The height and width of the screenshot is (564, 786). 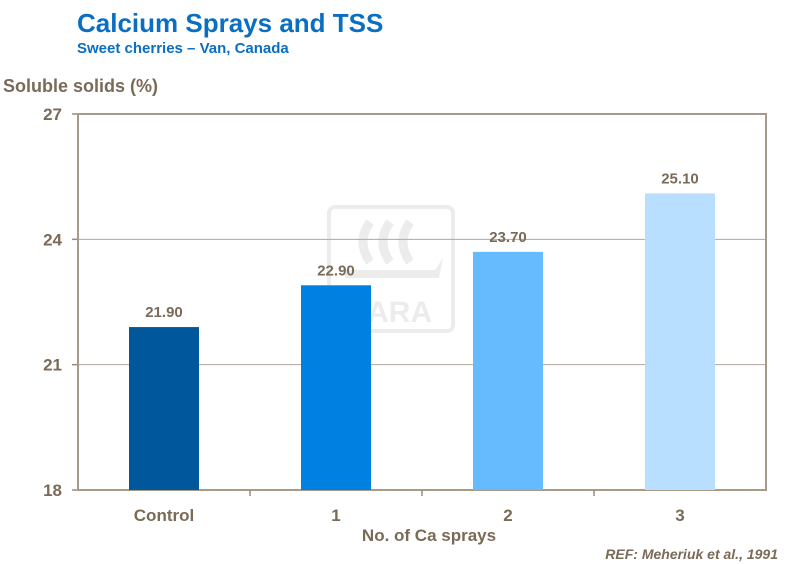 I want to click on data-label: 25.10, so click(x=680, y=178).